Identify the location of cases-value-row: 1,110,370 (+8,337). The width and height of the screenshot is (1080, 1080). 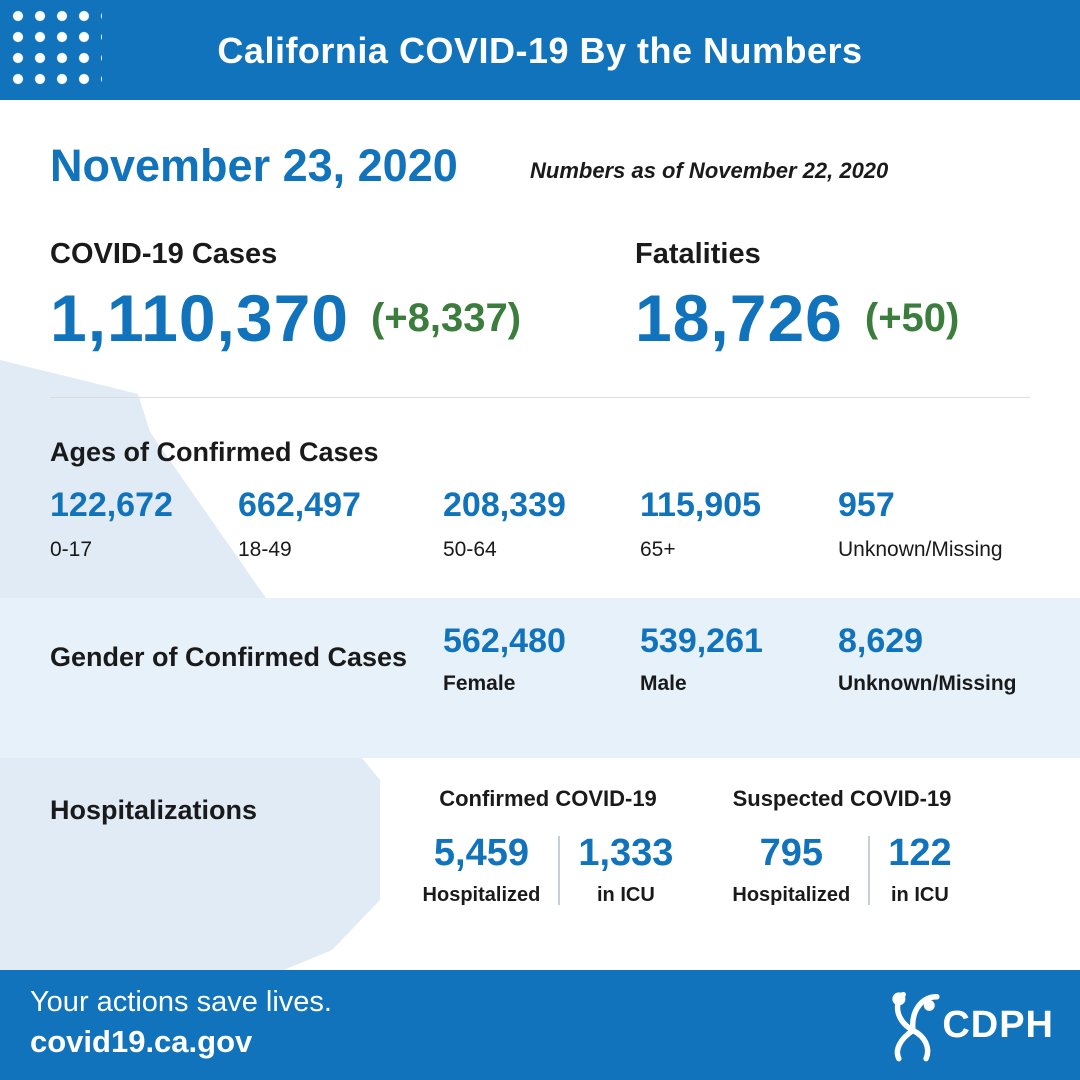
(285, 318).